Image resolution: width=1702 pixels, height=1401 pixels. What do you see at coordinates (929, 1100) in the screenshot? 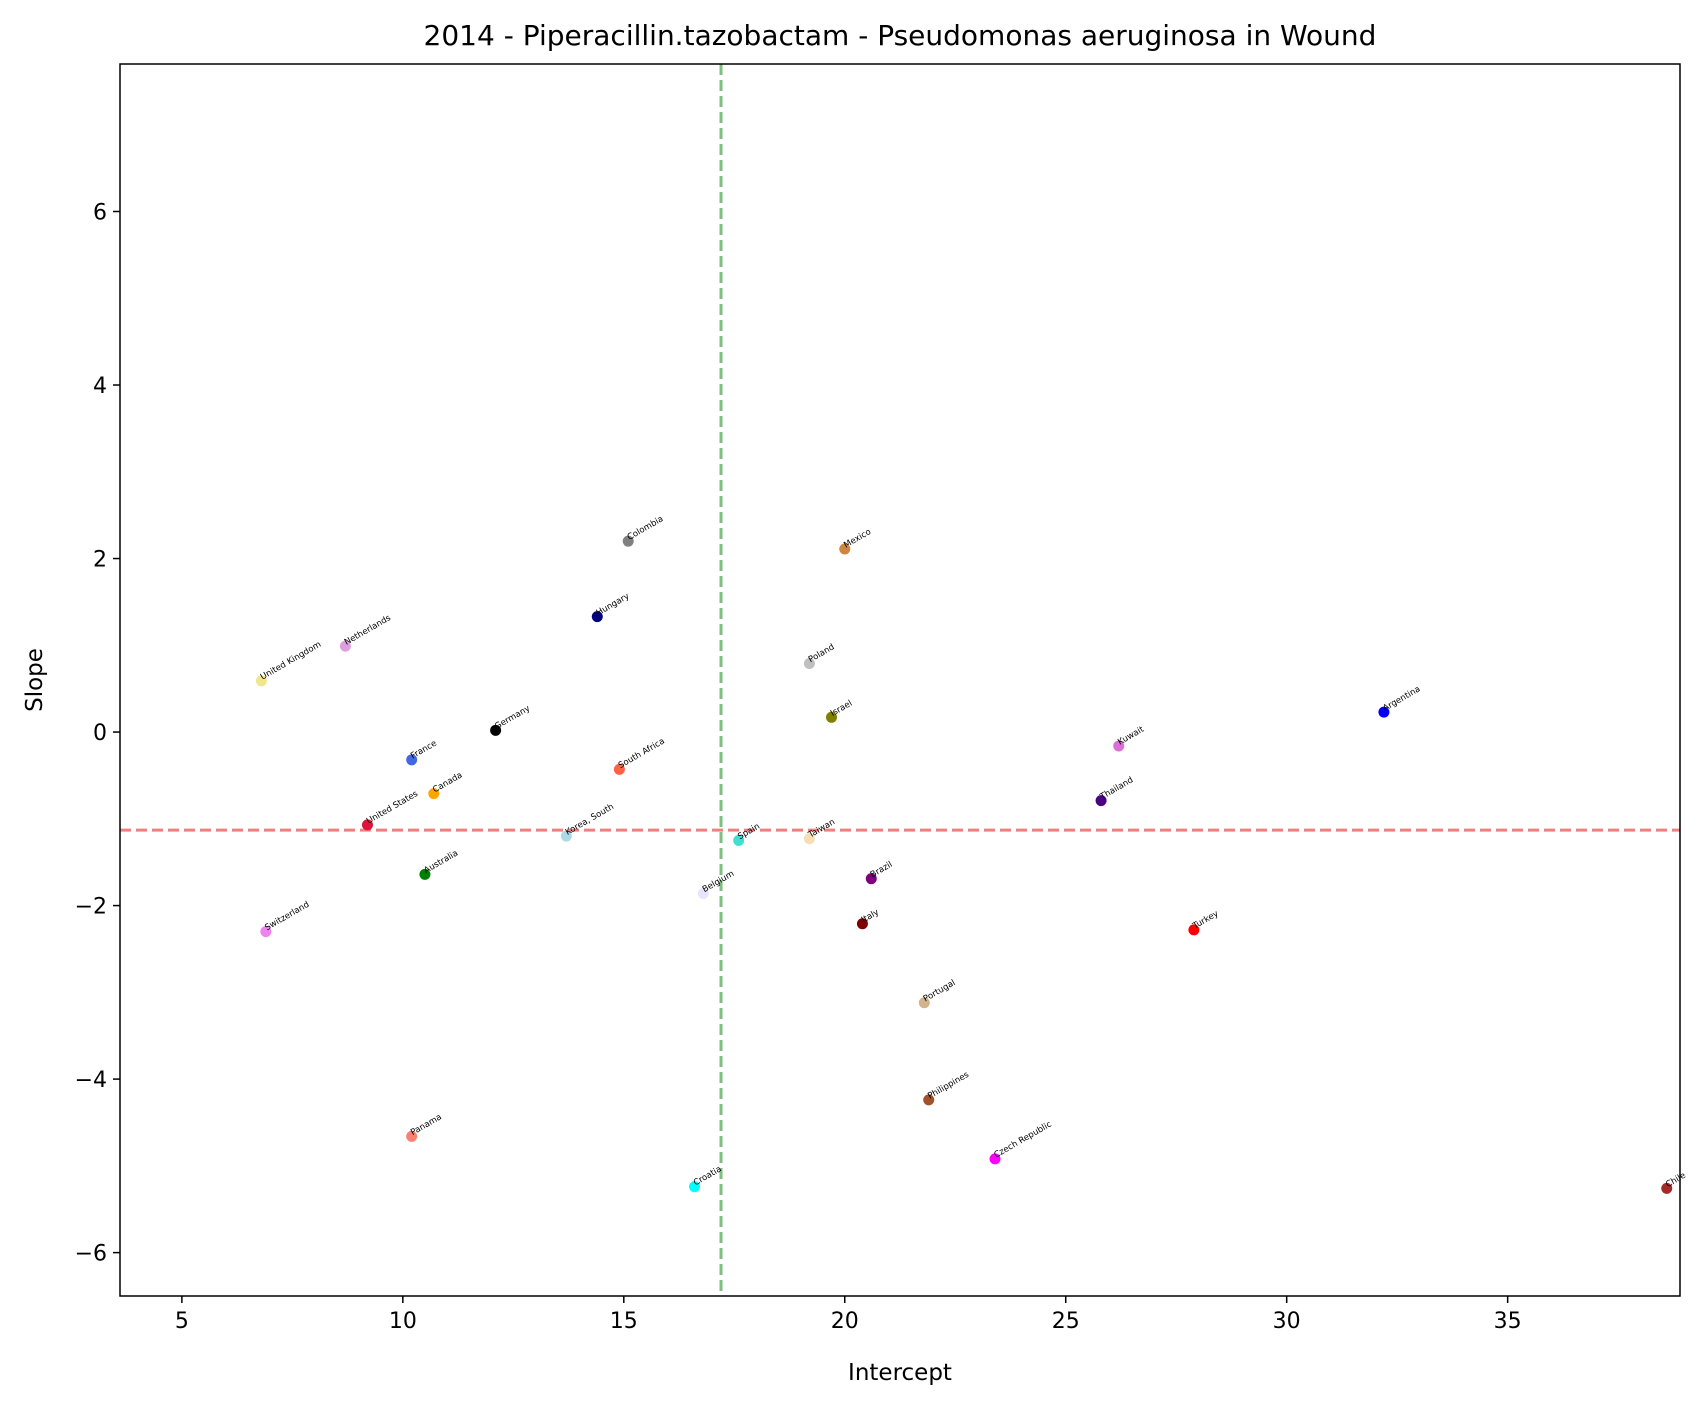
I see `point-philippines` at bounding box center [929, 1100].